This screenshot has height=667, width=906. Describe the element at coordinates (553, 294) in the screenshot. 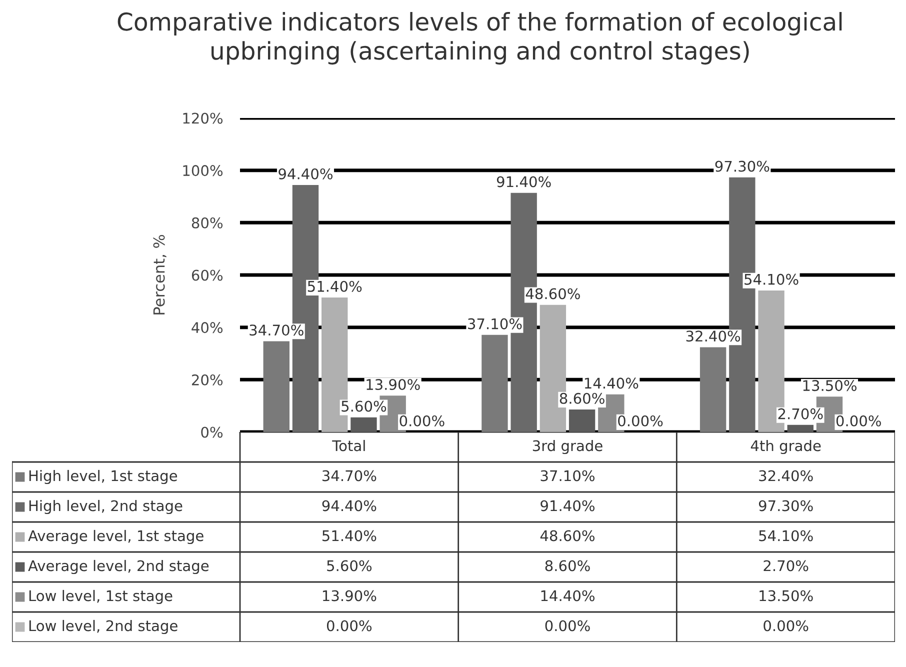

I see `text: 48.60%` at that location.